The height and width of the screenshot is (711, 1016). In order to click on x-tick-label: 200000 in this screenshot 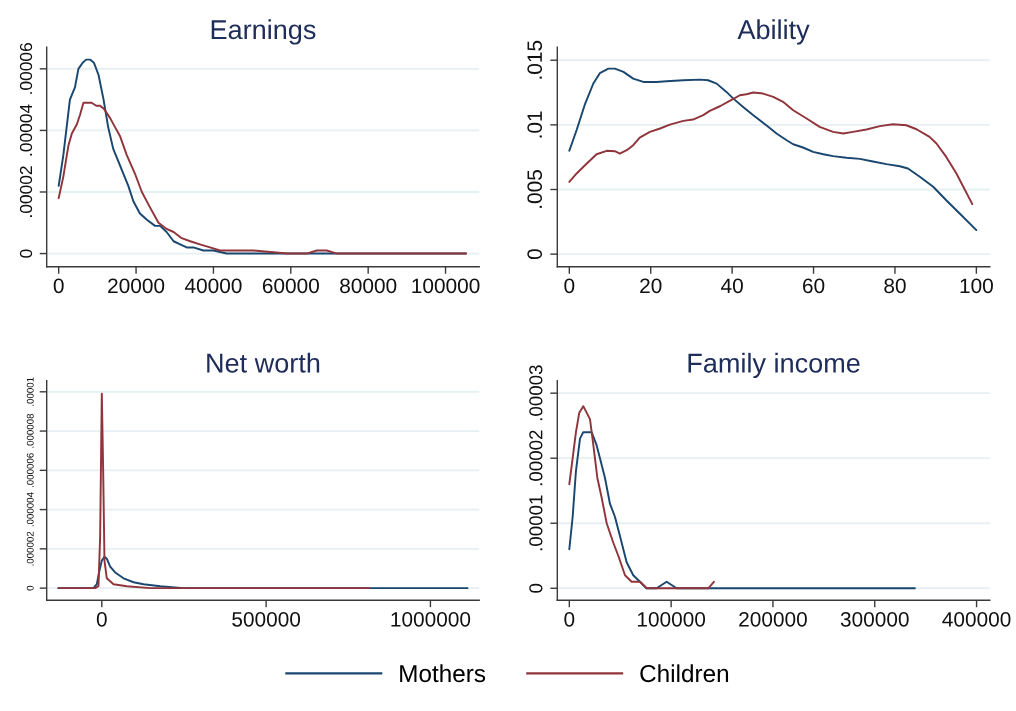, I will do `click(773, 619)`.